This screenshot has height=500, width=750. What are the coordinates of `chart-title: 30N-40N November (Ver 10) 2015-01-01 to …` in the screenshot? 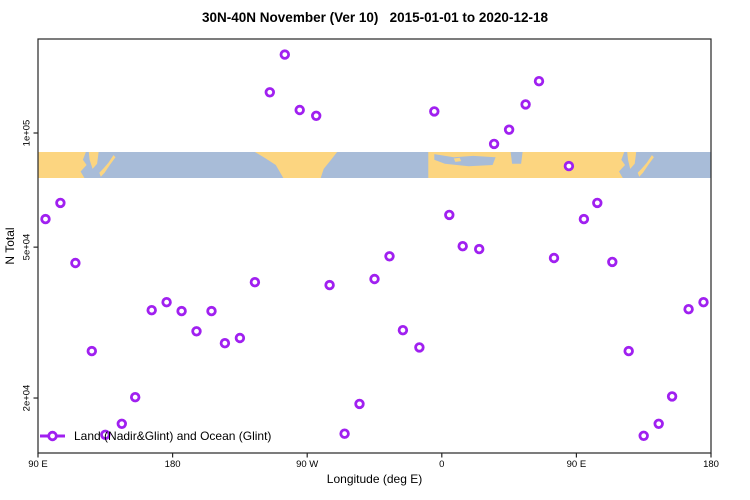 It's located at (375, 17).